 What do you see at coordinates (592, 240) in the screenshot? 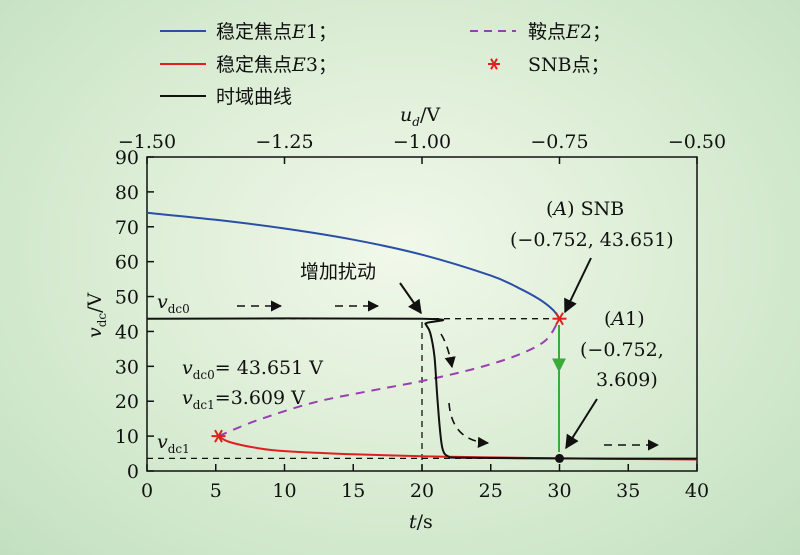
I see `snb-coords: (−0.752, 43.651)` at bounding box center [592, 240].